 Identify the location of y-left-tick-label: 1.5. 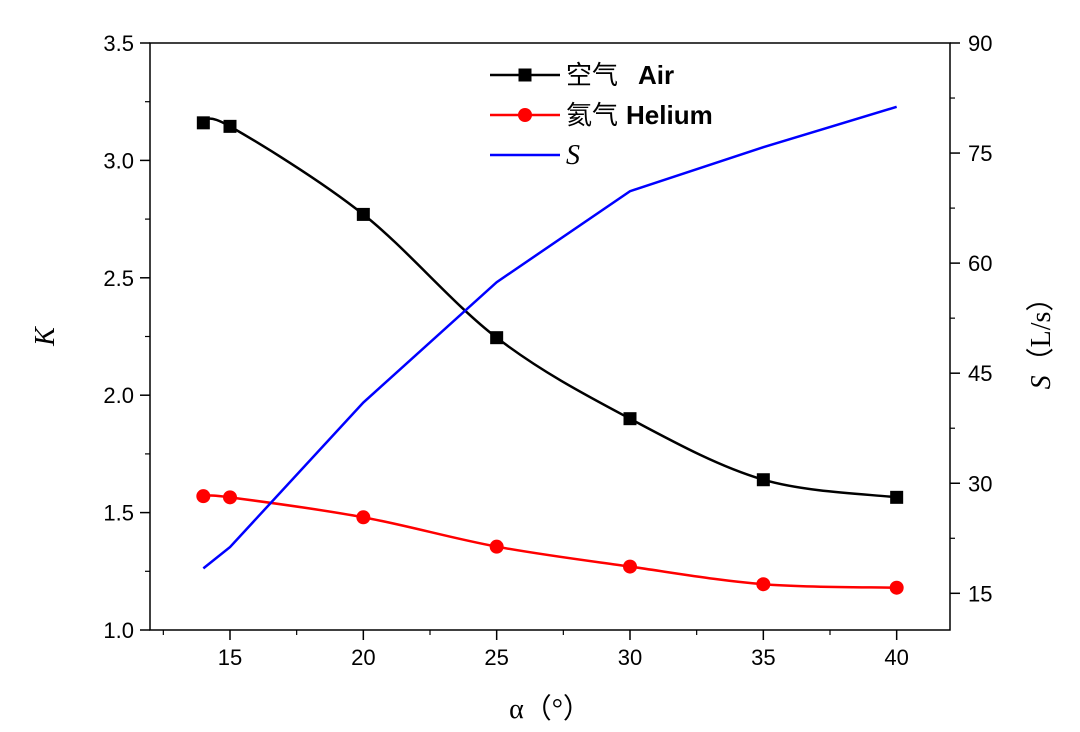
(118, 513).